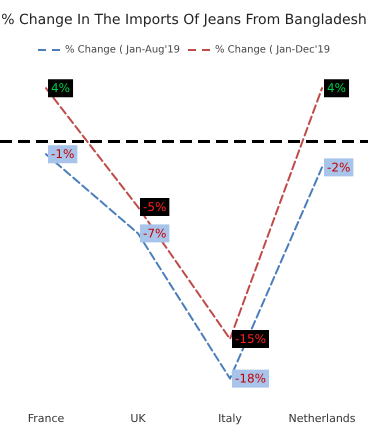  I want to click on x-tick-label: UK, so click(138, 418).